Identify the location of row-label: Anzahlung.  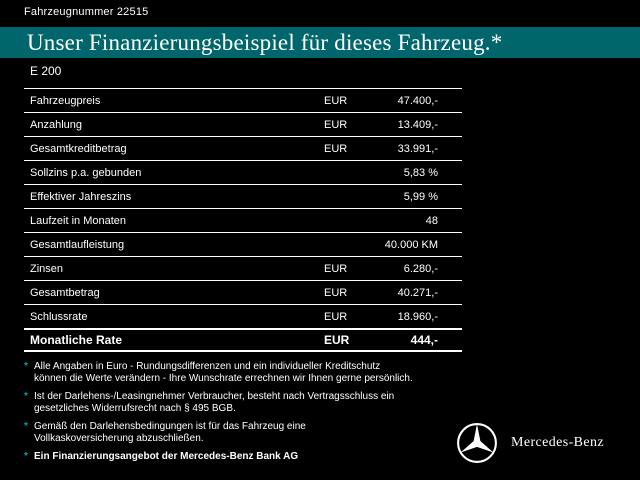
(56, 124).